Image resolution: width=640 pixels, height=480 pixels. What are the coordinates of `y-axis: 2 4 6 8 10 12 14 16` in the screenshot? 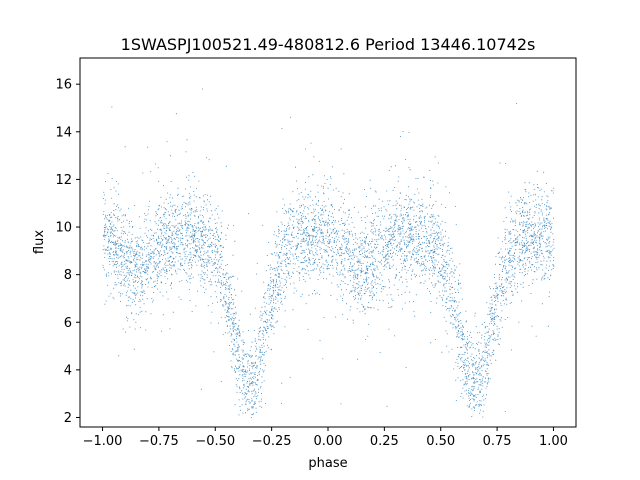 It's located at (67, 252).